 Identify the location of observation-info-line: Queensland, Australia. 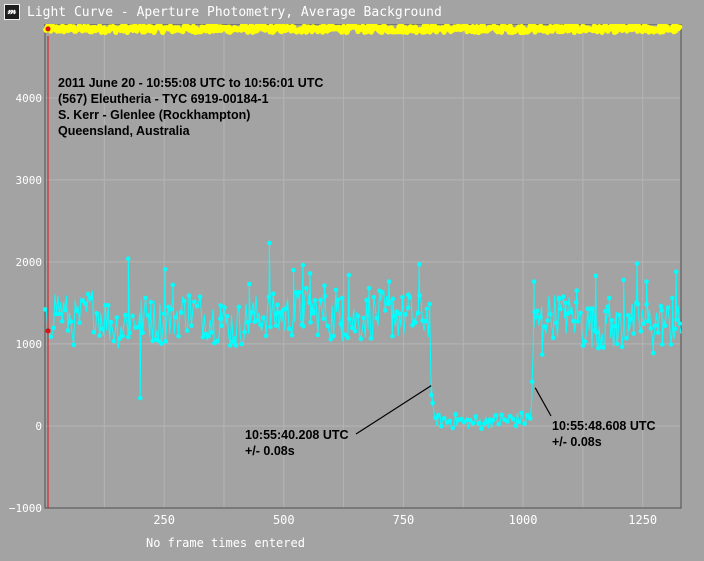
(124, 131).